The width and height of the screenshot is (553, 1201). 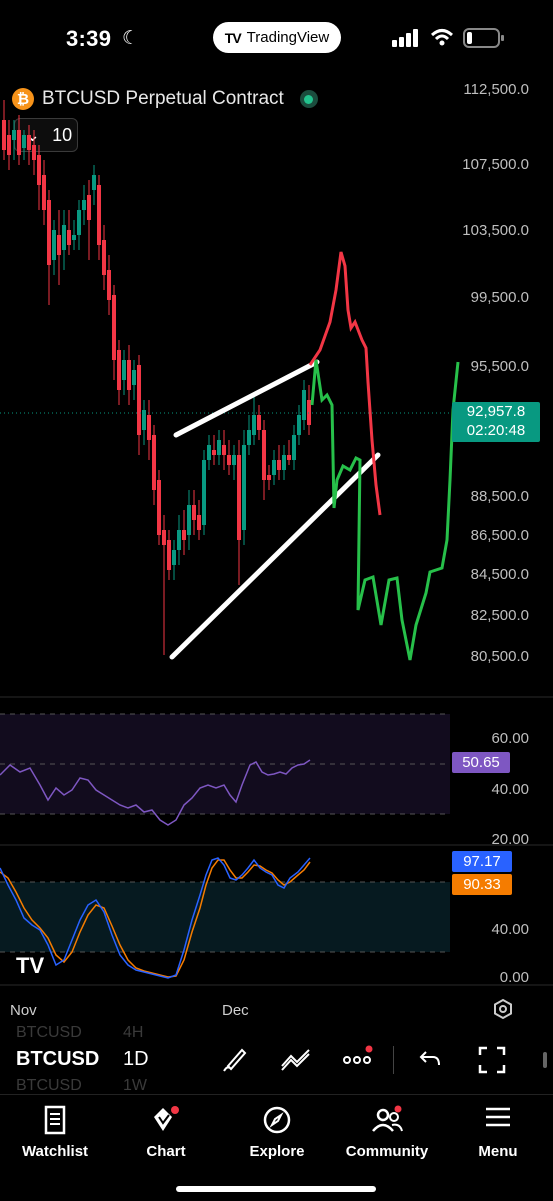 What do you see at coordinates (483, 38) in the screenshot?
I see `battery-icon` at bounding box center [483, 38].